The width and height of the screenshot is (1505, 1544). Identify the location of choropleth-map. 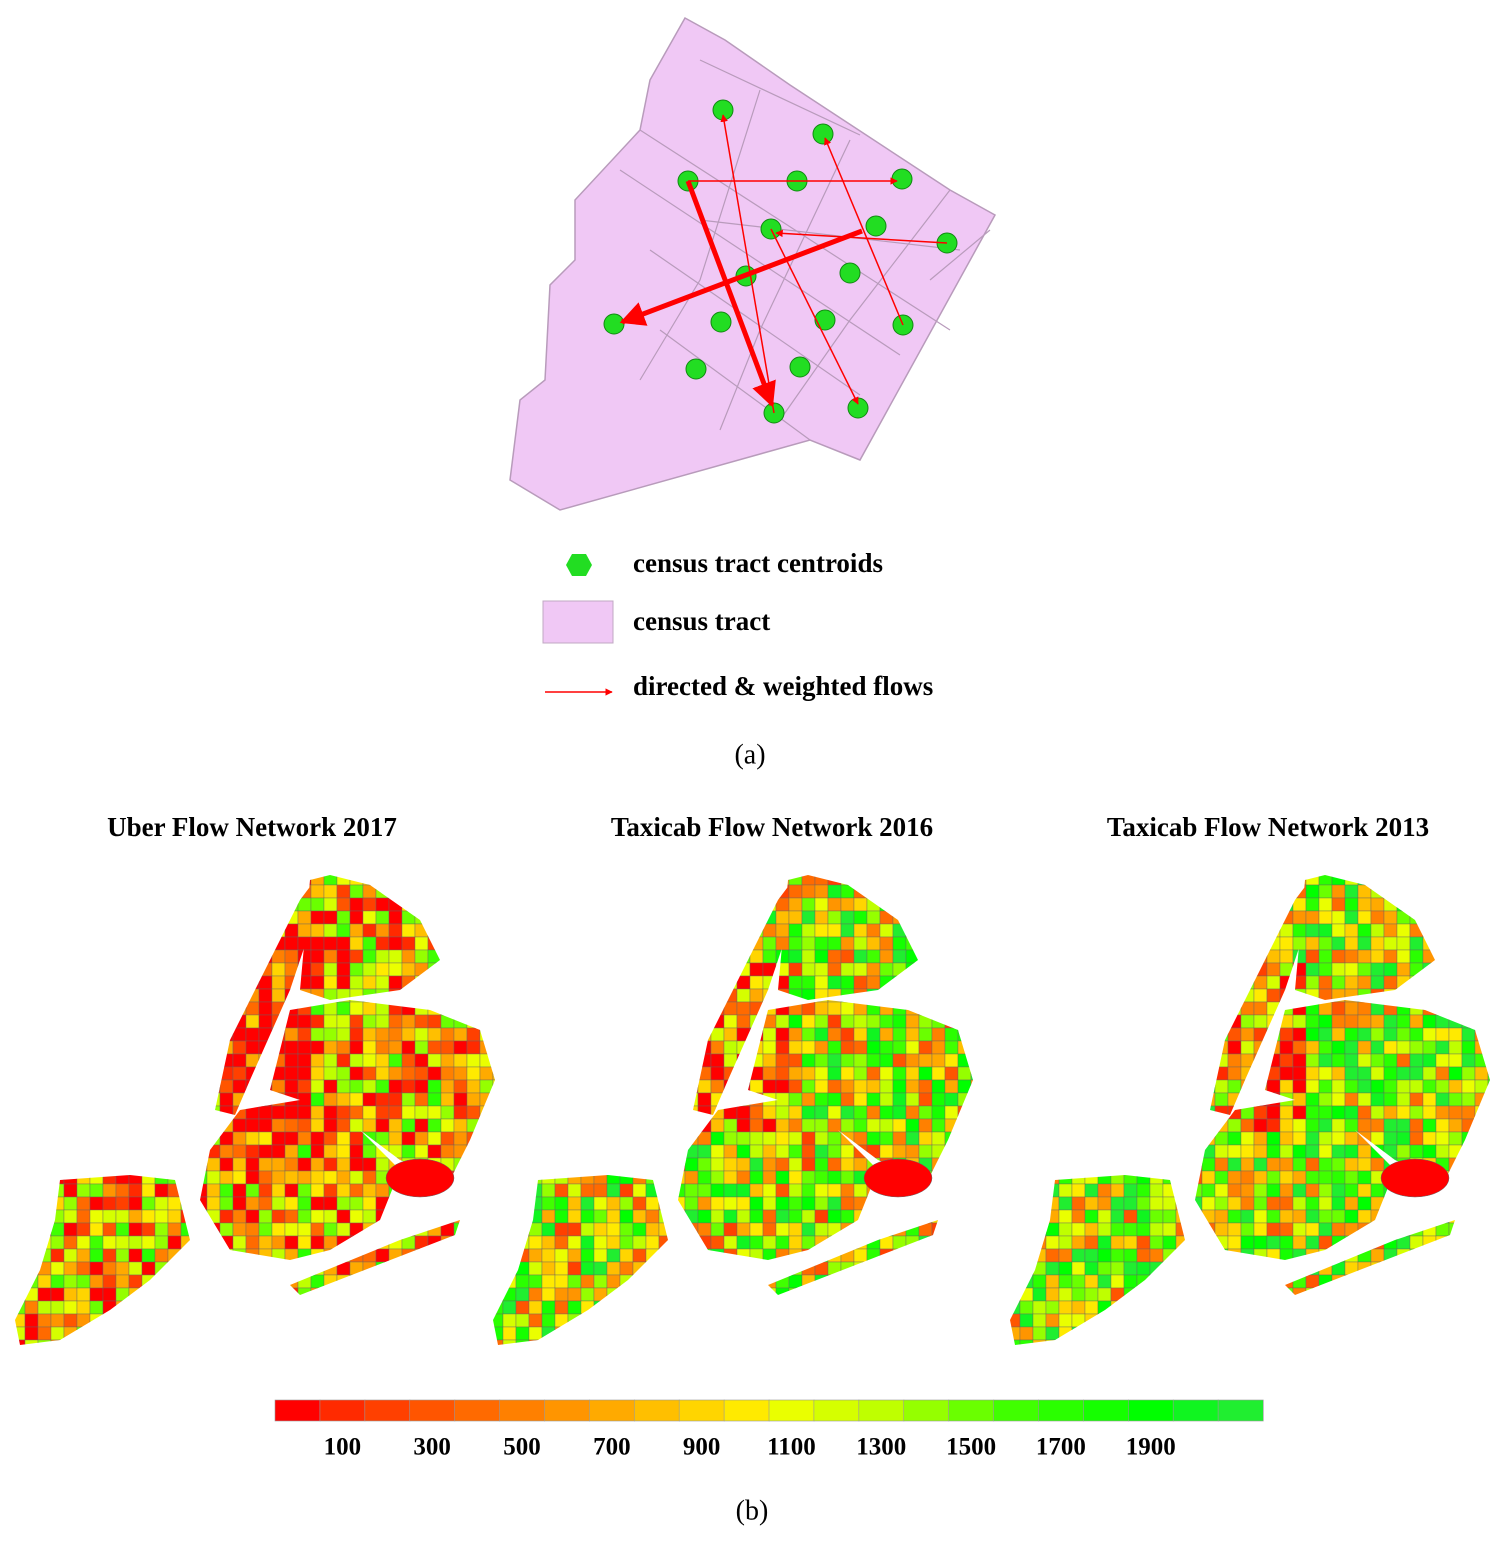
(255, 1110).